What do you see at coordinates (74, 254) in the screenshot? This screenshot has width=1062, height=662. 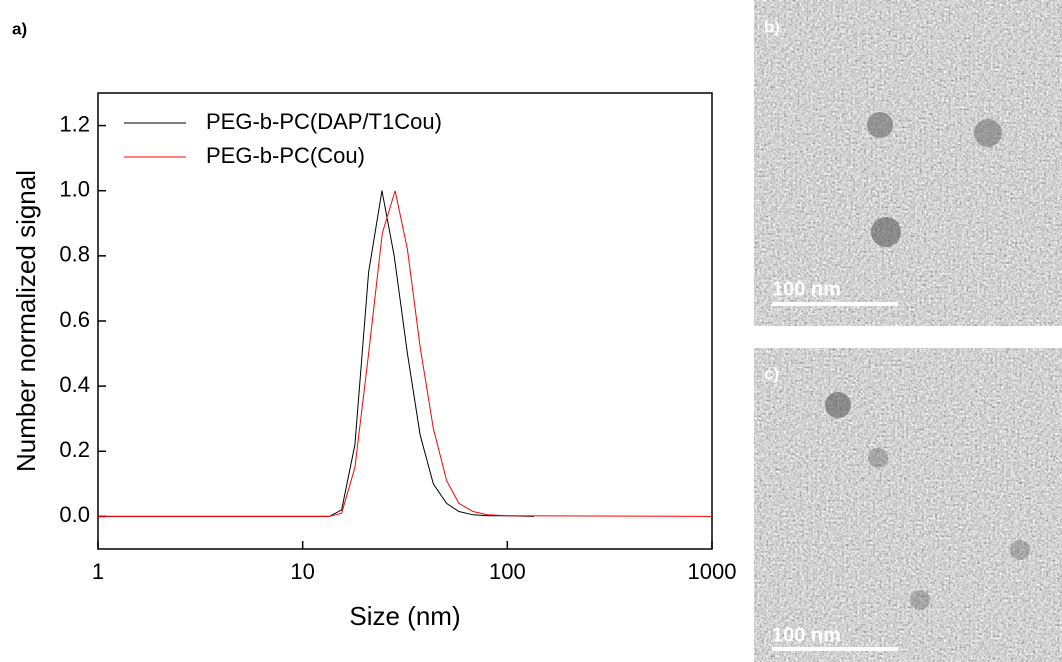 I see `y-tick-label: 0.8` at bounding box center [74, 254].